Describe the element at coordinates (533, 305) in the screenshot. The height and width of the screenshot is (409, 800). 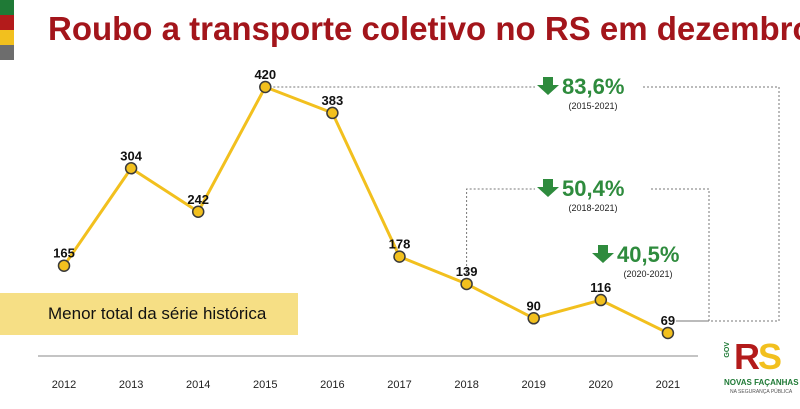
I see `data-label: 90` at that location.